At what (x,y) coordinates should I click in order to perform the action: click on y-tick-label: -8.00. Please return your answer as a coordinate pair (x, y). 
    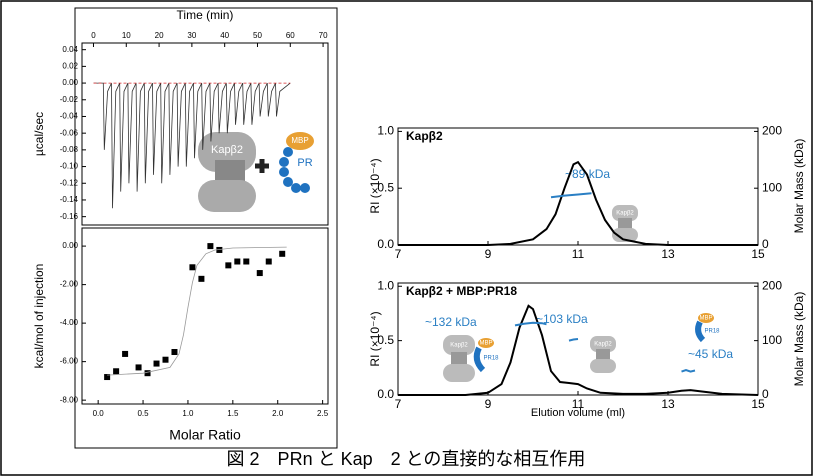
    Looking at the image, I should click on (69, 399).